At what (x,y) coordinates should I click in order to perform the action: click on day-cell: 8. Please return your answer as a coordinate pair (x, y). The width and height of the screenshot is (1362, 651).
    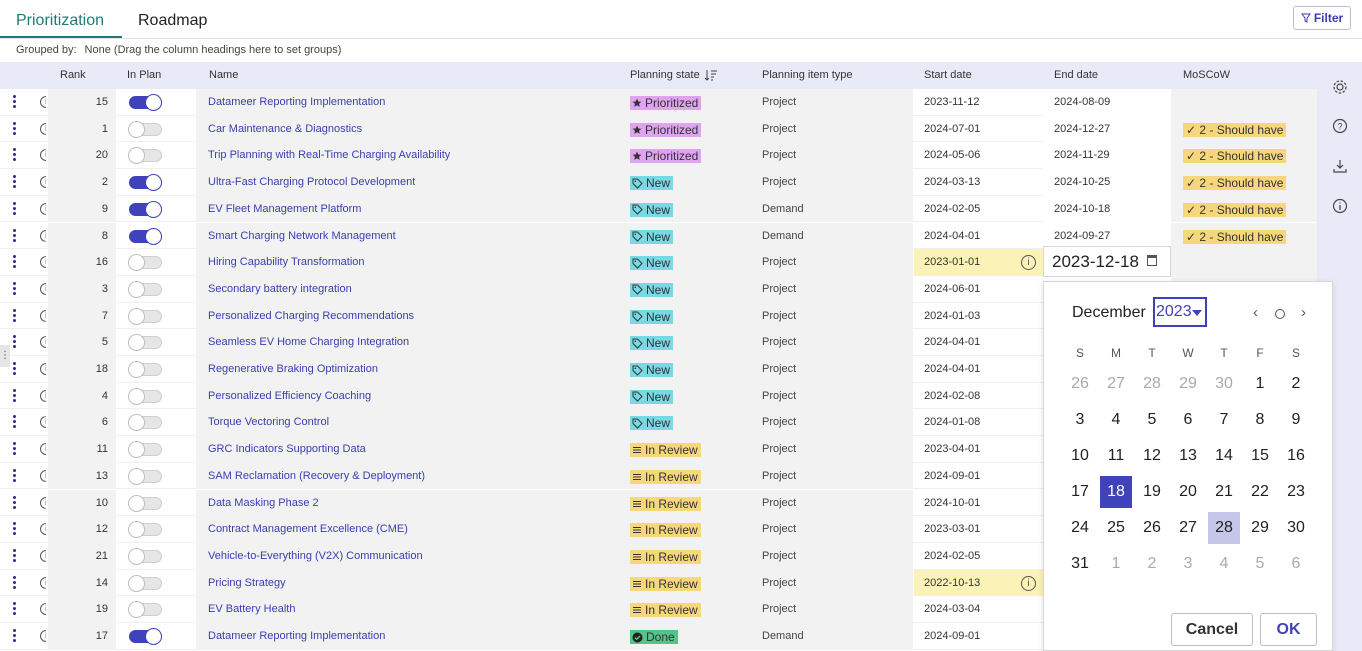
    Looking at the image, I should click on (1260, 419).